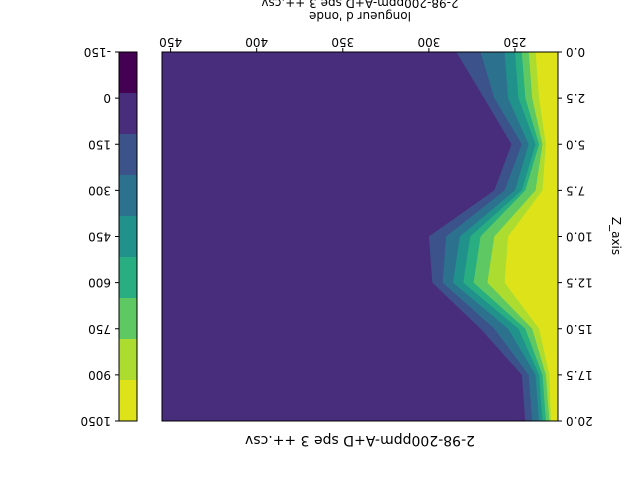 Image resolution: width=640 pixels, height=480 pixels. What do you see at coordinates (99, 283) in the screenshot?
I see `colorbar-tick-label: 600` at bounding box center [99, 283].